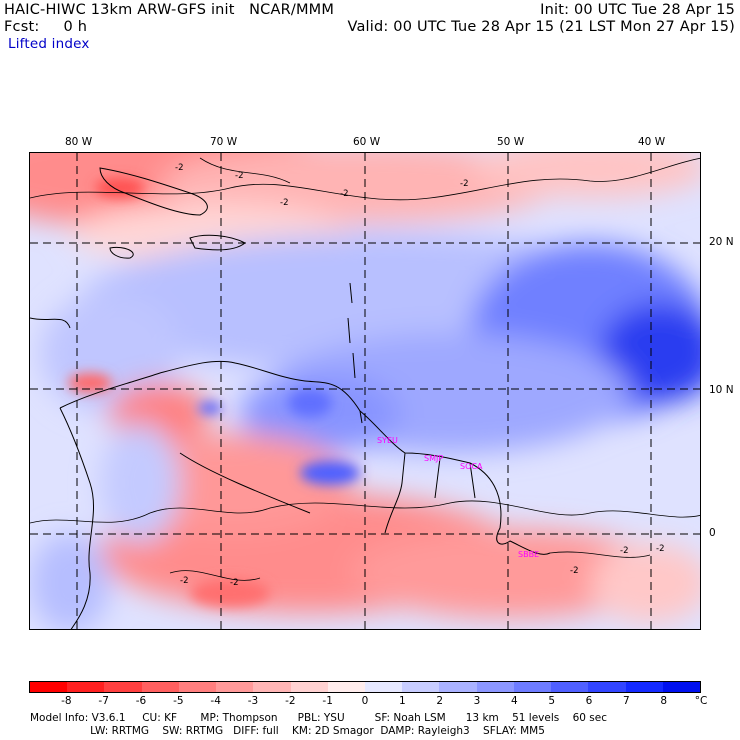 Image resolution: width=740 pixels, height=740 pixels. What do you see at coordinates (253, 701) in the screenshot?
I see `colorbar-label-5: -3` at bounding box center [253, 701].